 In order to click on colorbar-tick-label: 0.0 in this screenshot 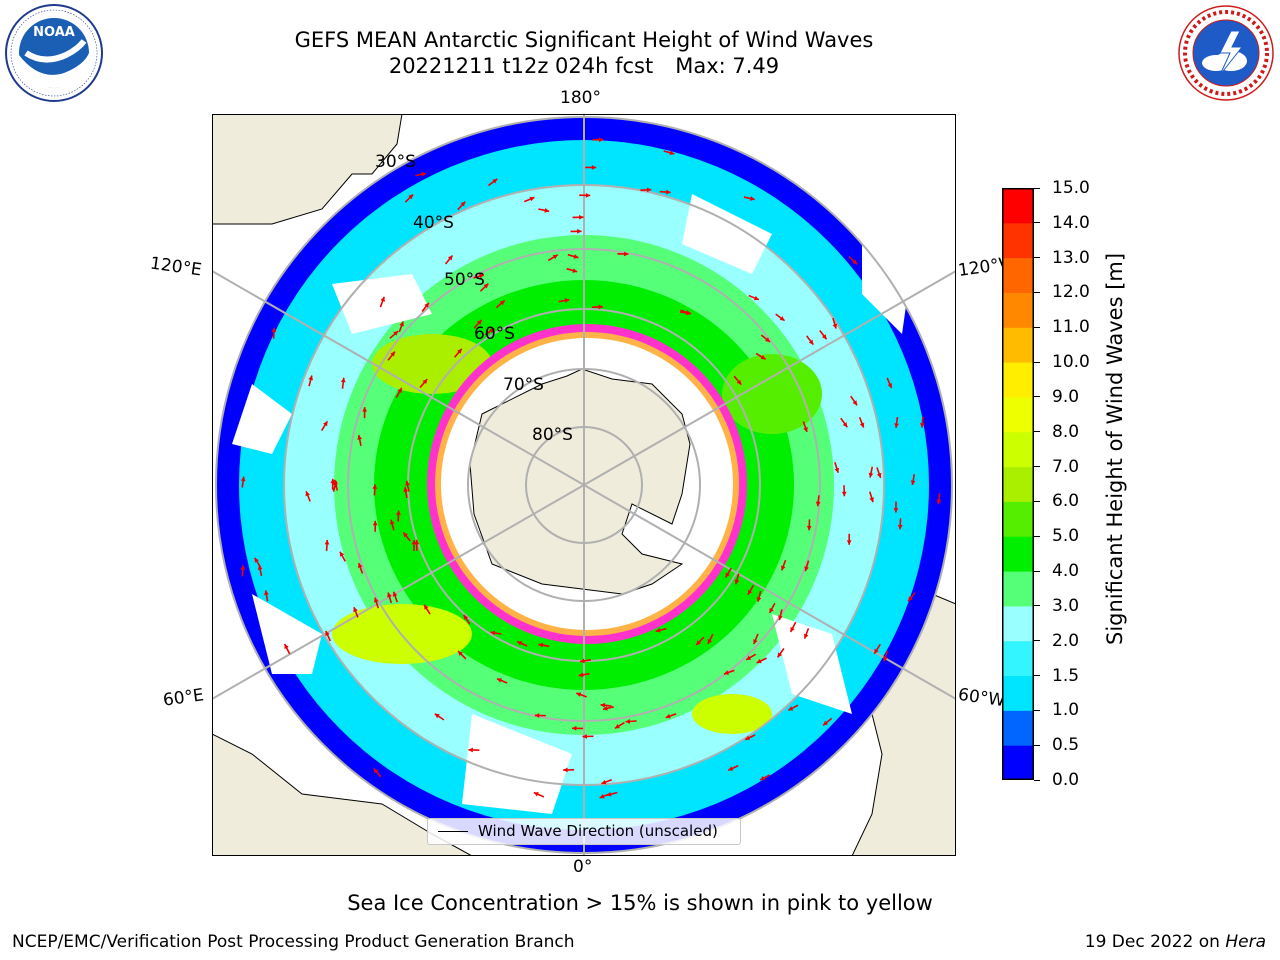, I will do `click(1066, 780)`.